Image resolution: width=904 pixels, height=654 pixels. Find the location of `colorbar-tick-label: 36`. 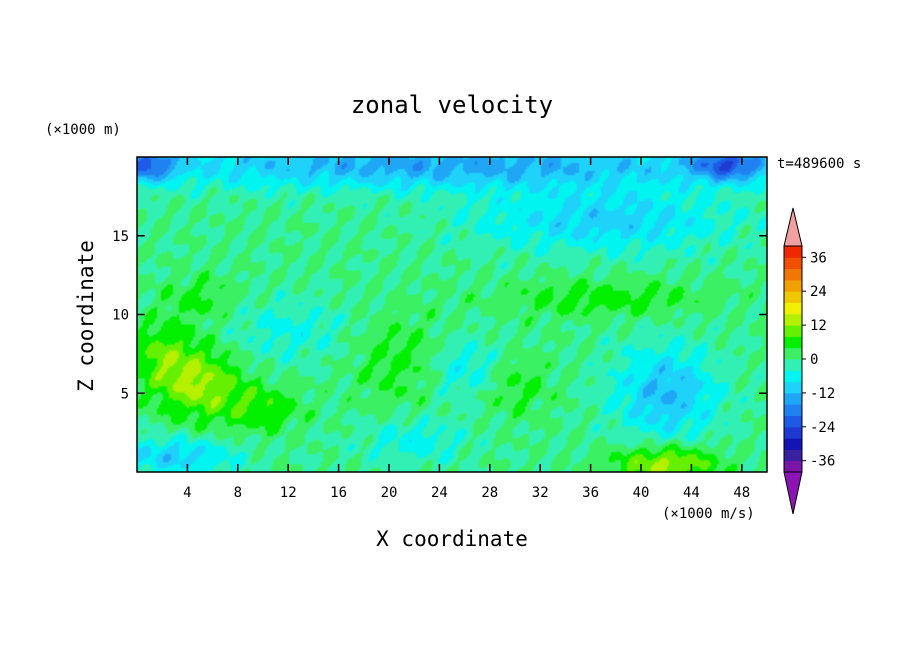

colorbar-tick-label: 36 is located at coordinates (818, 258).